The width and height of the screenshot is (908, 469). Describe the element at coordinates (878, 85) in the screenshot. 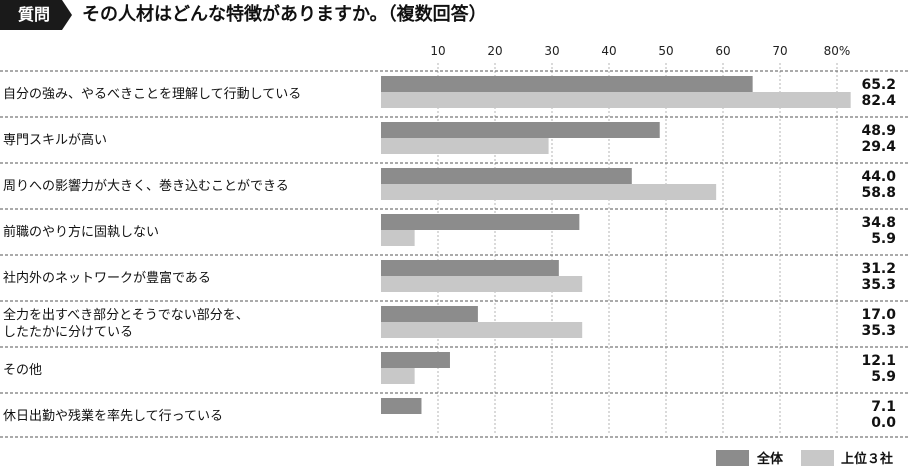

I see `value-label-overall: 65.2` at that location.